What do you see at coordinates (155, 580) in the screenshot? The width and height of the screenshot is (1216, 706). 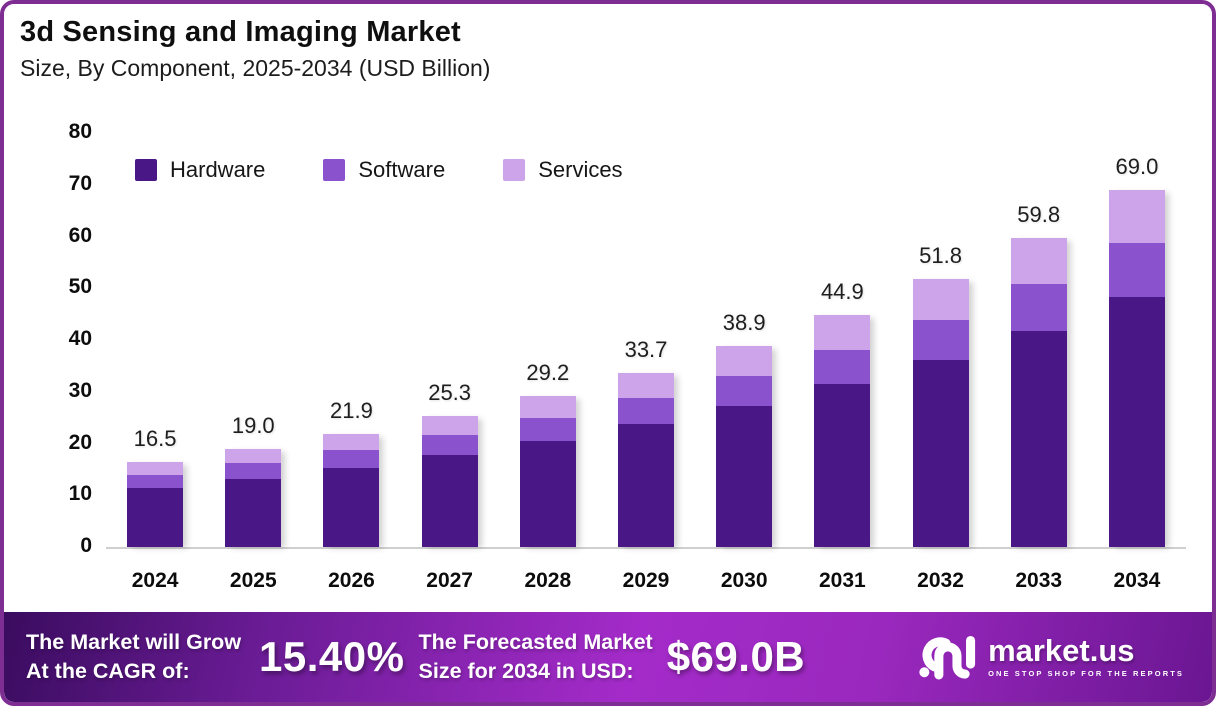 I see `x-axis-label: 2024` at bounding box center [155, 580].